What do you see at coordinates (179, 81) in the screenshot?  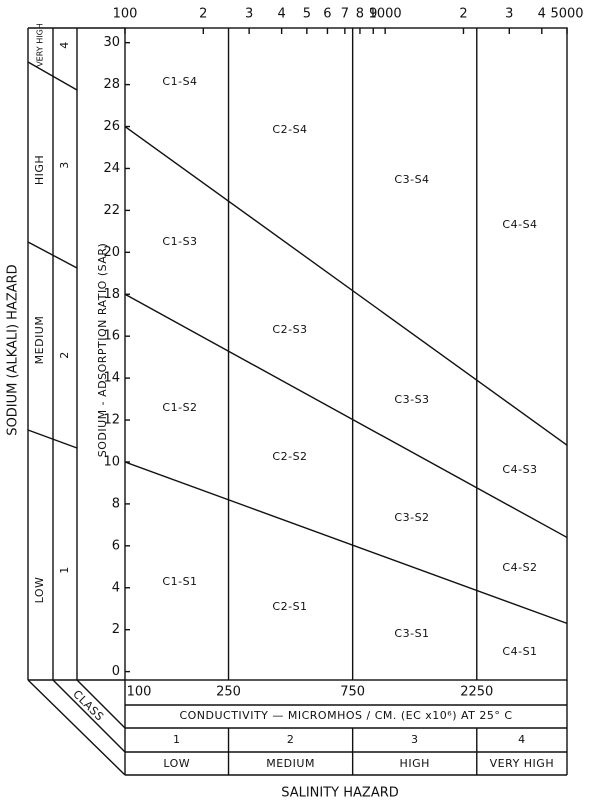 I see `region-label: C1-S4` at bounding box center [179, 81].